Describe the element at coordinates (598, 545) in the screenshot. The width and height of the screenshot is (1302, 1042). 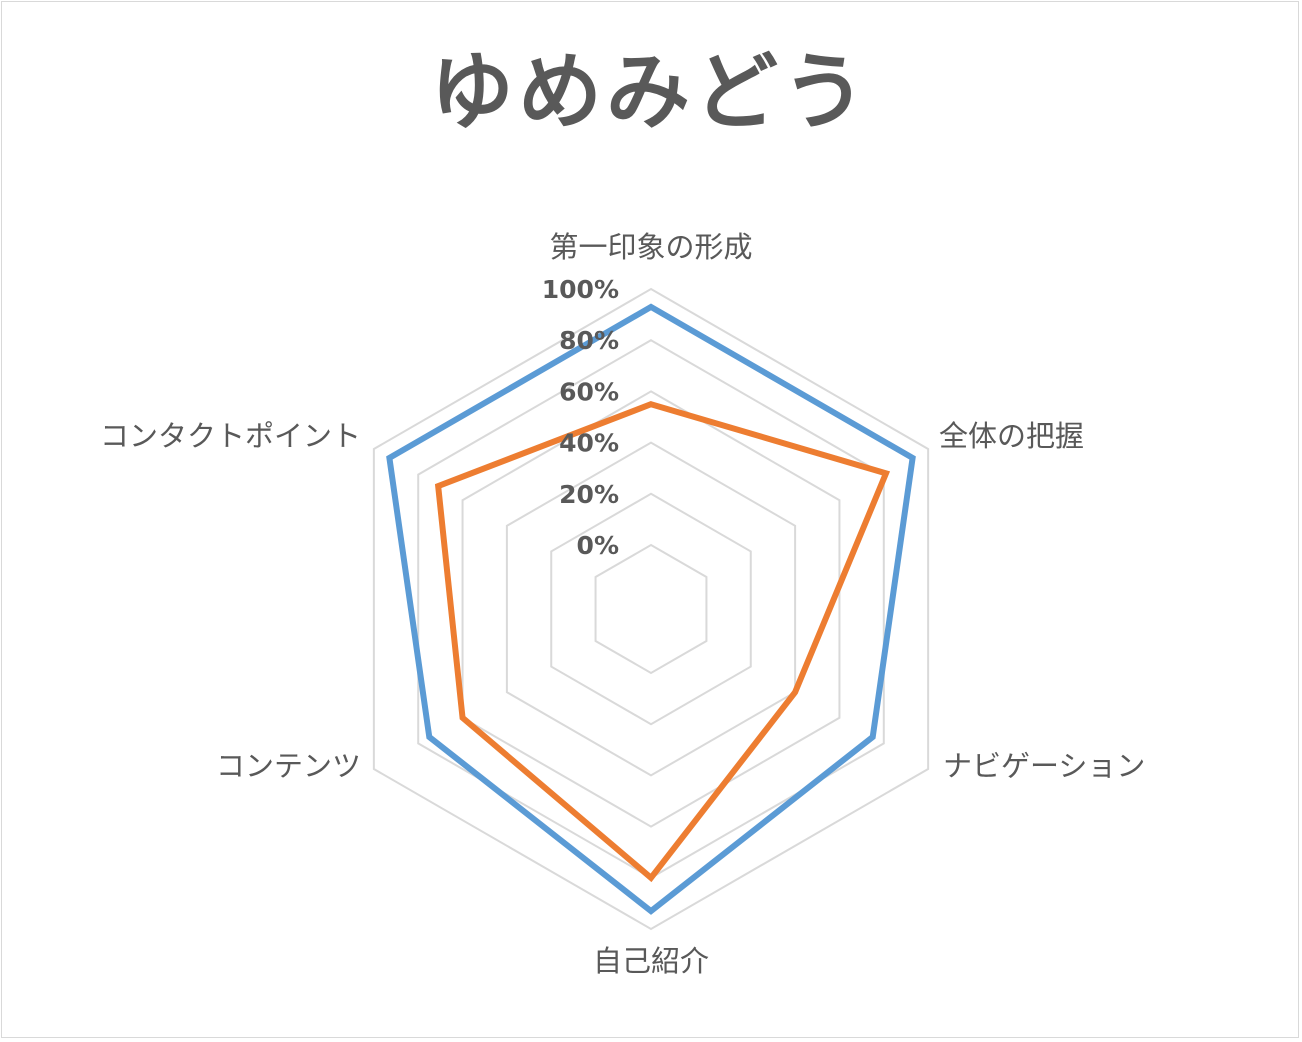
I see `tick-label: 0%` at that location.